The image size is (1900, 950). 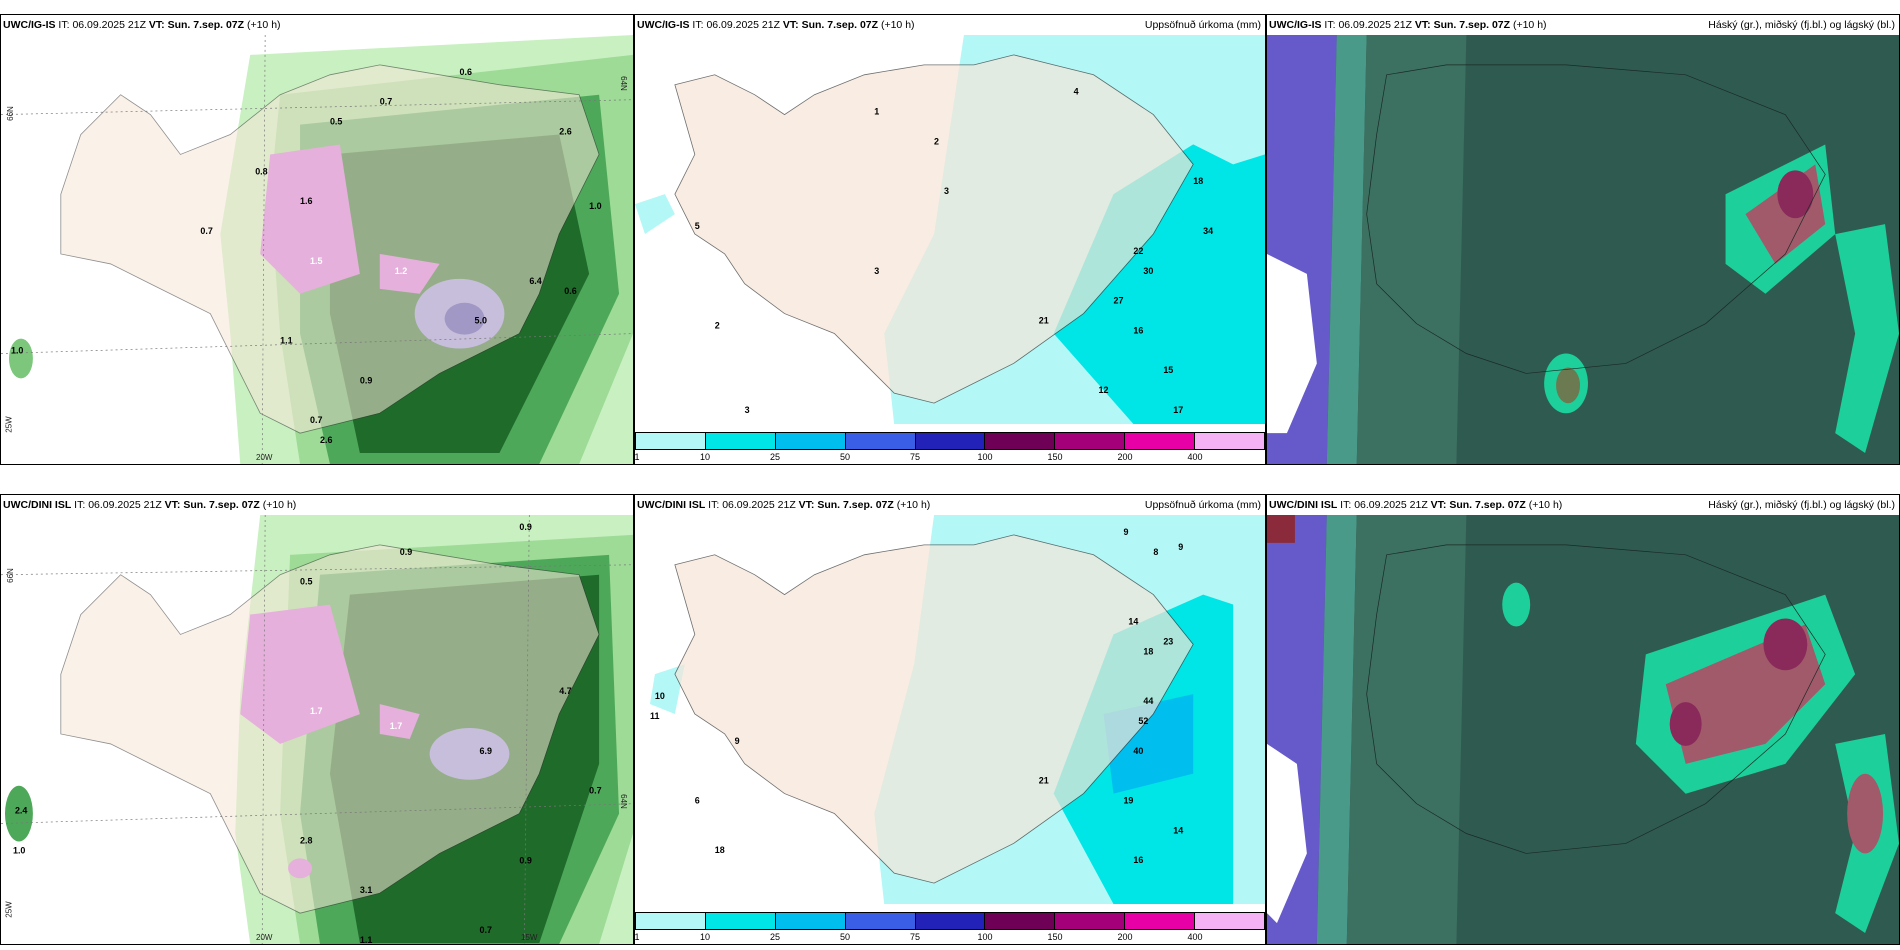 I want to click on svg-text: 8, so click(x=1155, y=552).